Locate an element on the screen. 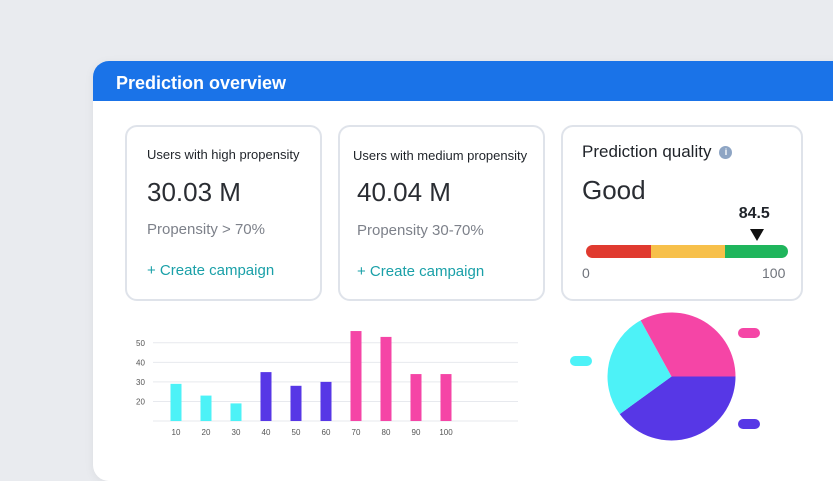 Image resolution: width=833 pixels, height=481 pixels. x-tick-label: 60 is located at coordinates (326, 432).